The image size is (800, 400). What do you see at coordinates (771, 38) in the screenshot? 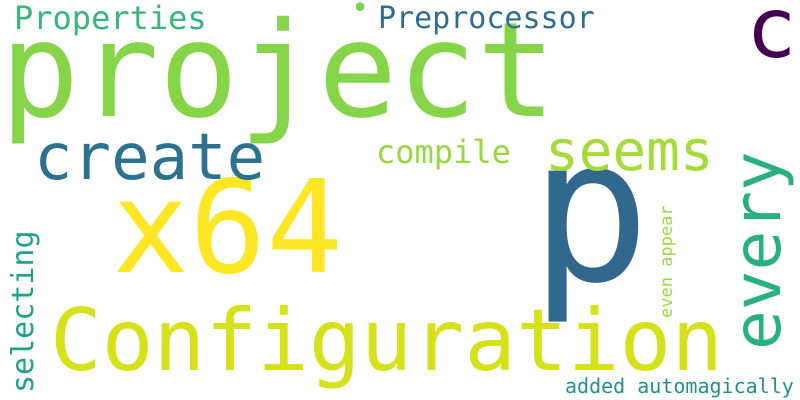
I see `word-c: c` at bounding box center [771, 38].